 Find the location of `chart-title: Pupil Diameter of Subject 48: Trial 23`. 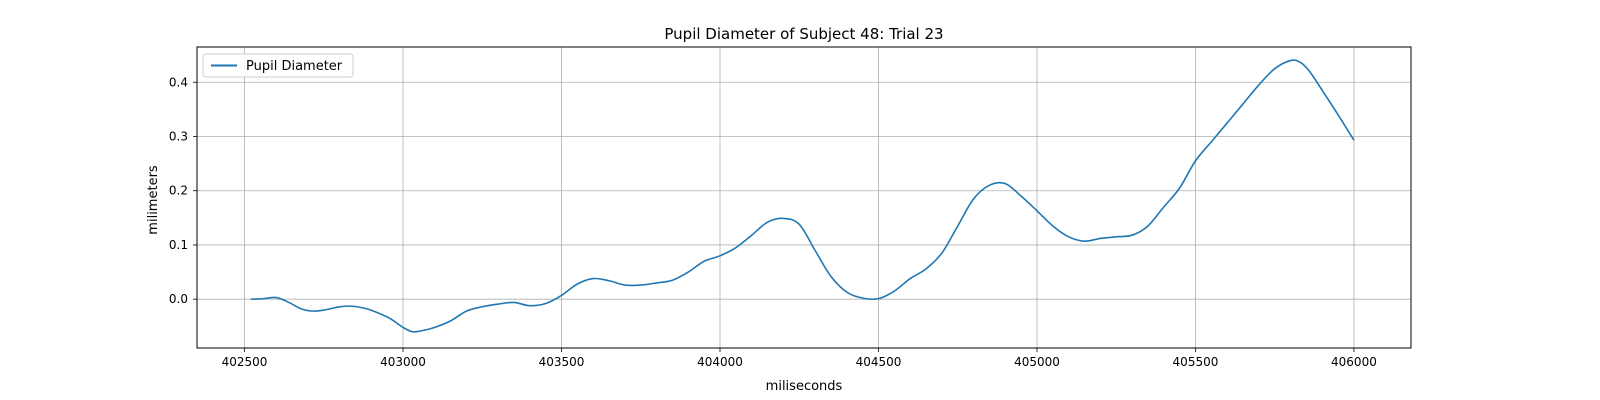

chart-title: Pupil Diameter of Subject 48: Trial 23 is located at coordinates (803, 34).